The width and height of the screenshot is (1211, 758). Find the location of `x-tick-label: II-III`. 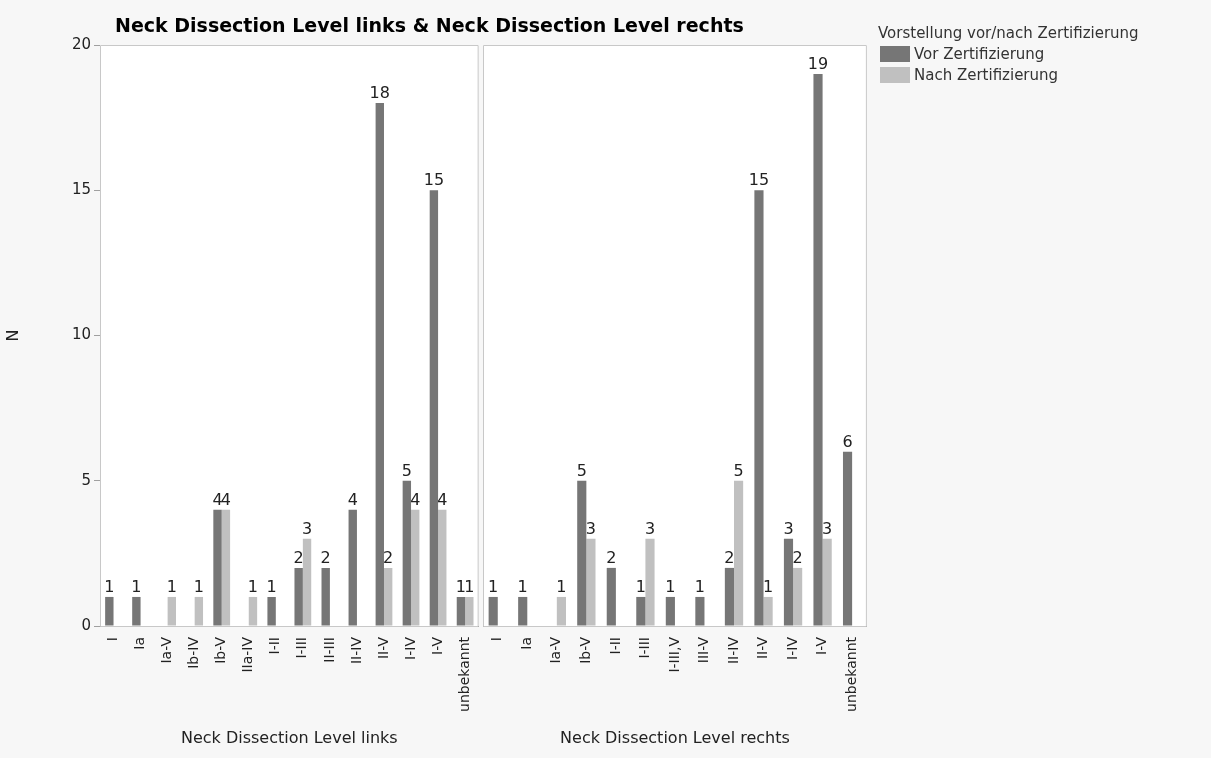

x-tick-label: II-III is located at coordinates (328, 650).